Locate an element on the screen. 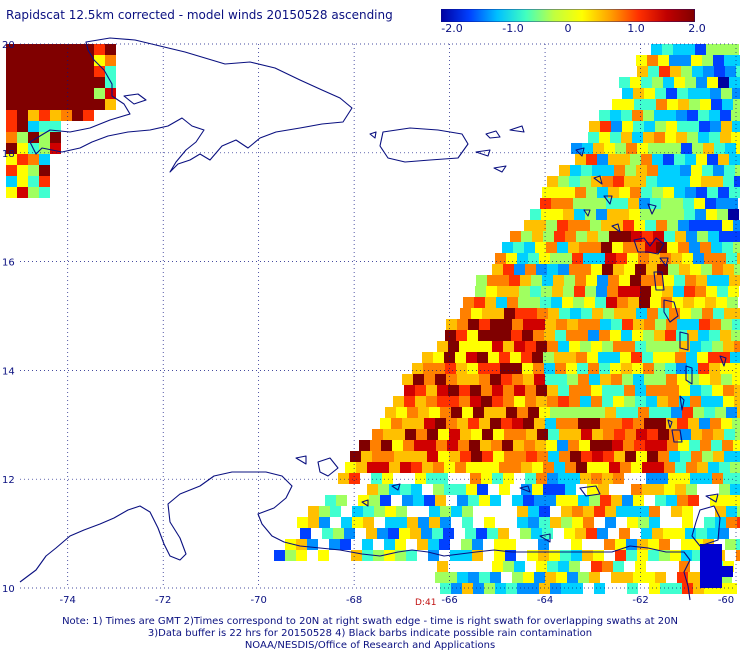 Image resolution: width=740 pixels, height=651 pixels. coastline-tobago is located at coordinates (712, 498).